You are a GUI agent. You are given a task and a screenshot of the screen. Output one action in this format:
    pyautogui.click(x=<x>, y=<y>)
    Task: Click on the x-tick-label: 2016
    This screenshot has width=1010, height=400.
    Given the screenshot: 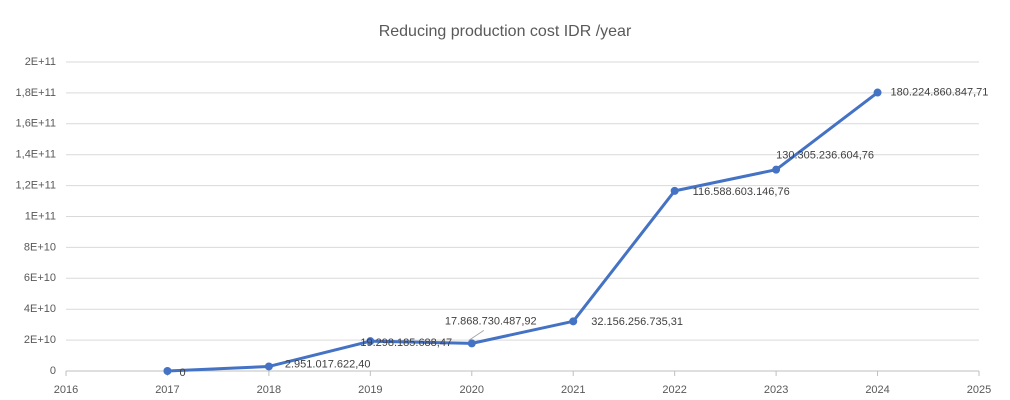 What is the action you would take?
    pyautogui.click(x=66, y=390)
    